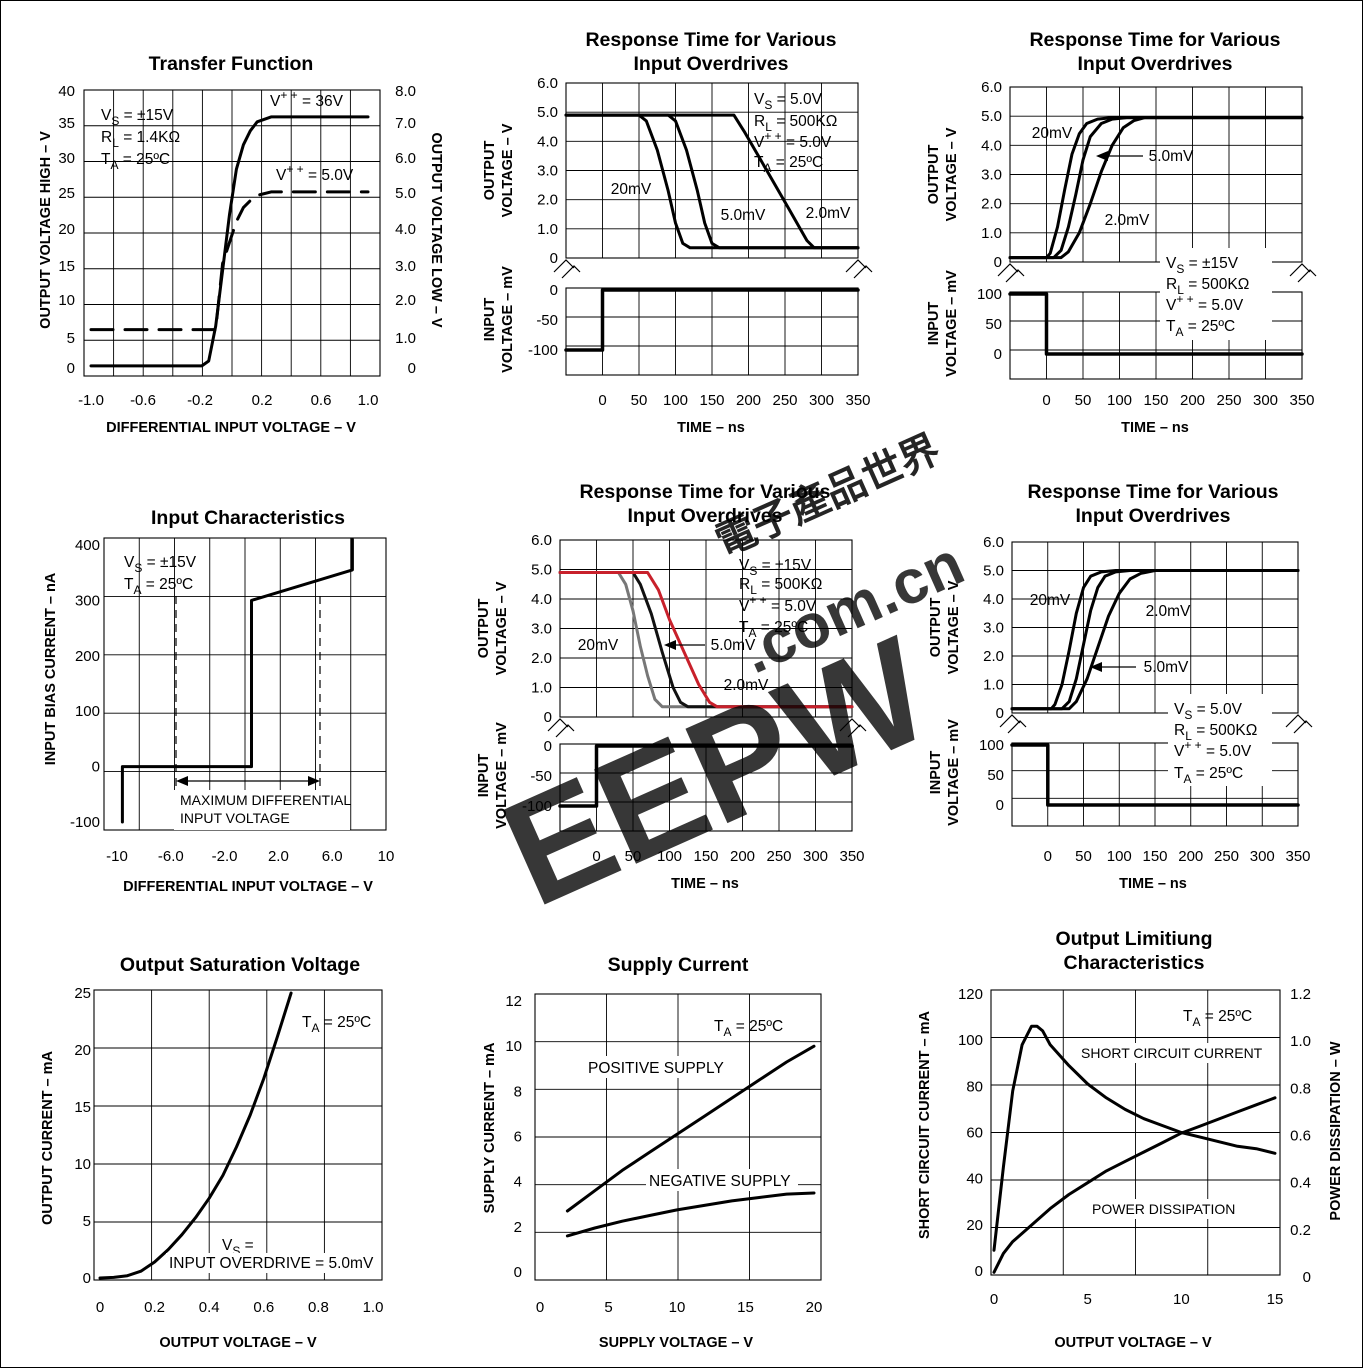 The width and height of the screenshot is (1363, 1368). Describe the element at coordinates (171, 856) in the screenshot. I see `x-tick-label: -6.0` at that location.